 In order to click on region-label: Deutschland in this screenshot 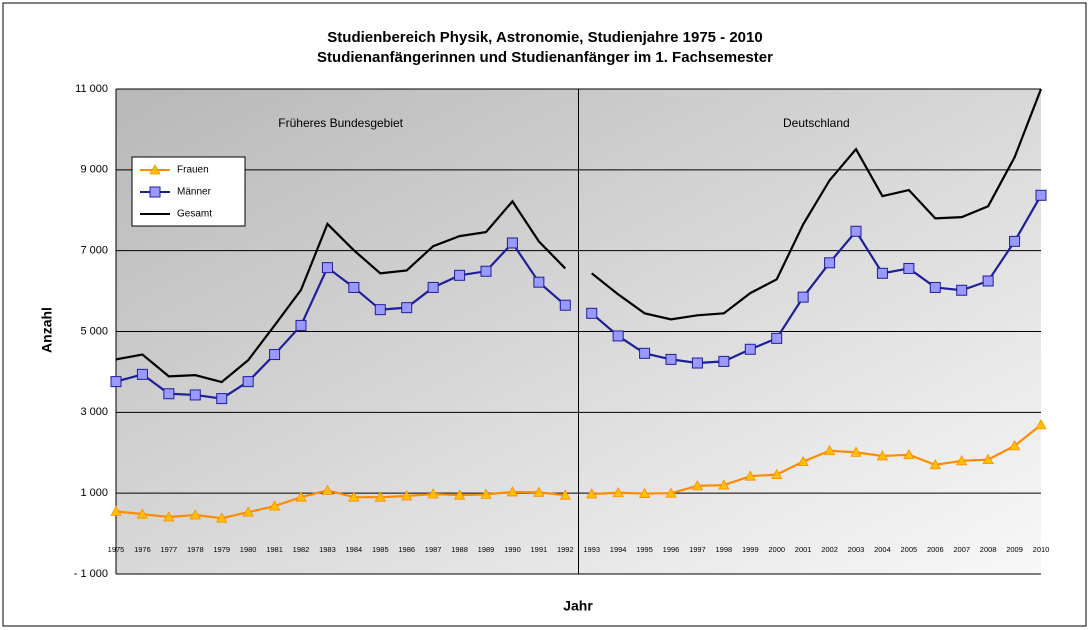, I will do `click(816, 123)`.